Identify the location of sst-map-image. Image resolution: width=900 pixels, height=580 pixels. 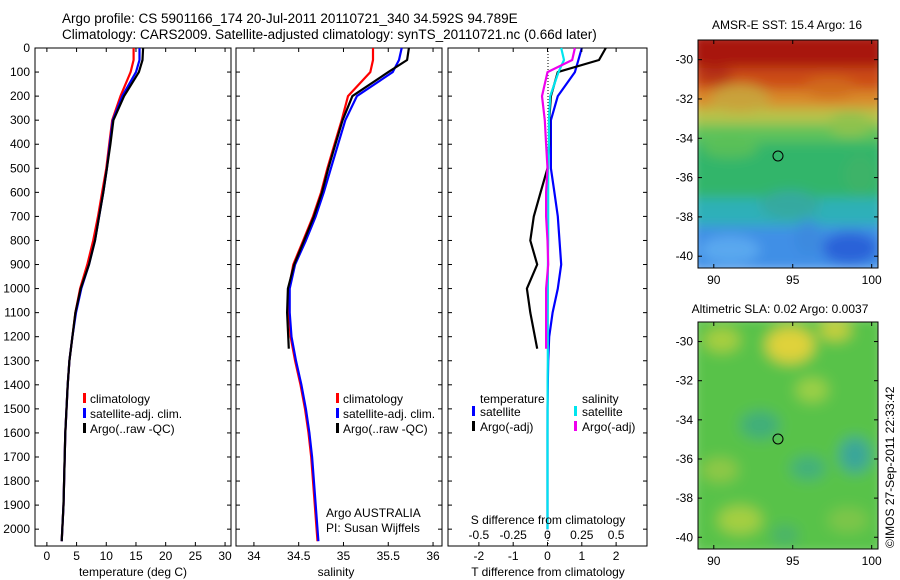
(788, 154).